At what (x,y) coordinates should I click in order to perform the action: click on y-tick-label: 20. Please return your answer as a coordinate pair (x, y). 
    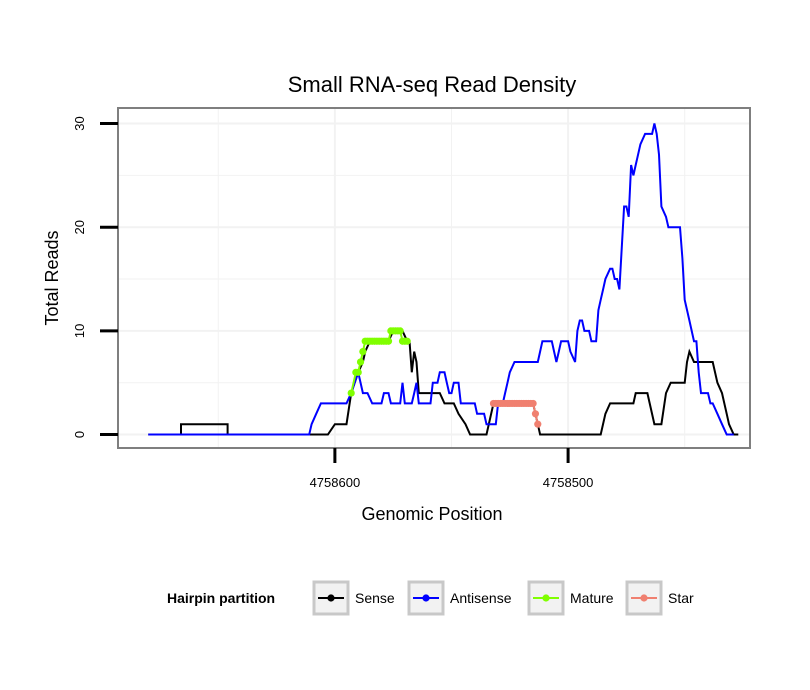
    Looking at the image, I should click on (79, 227).